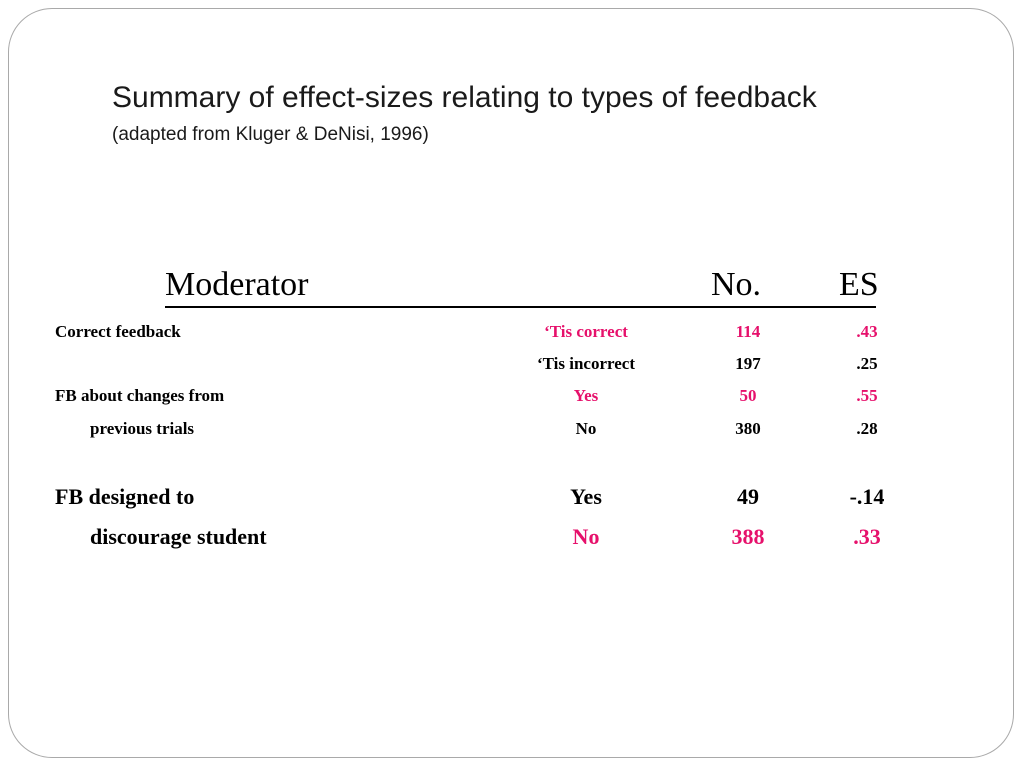 The height and width of the screenshot is (768, 1024). I want to click on row-count: 114, so click(748, 331).